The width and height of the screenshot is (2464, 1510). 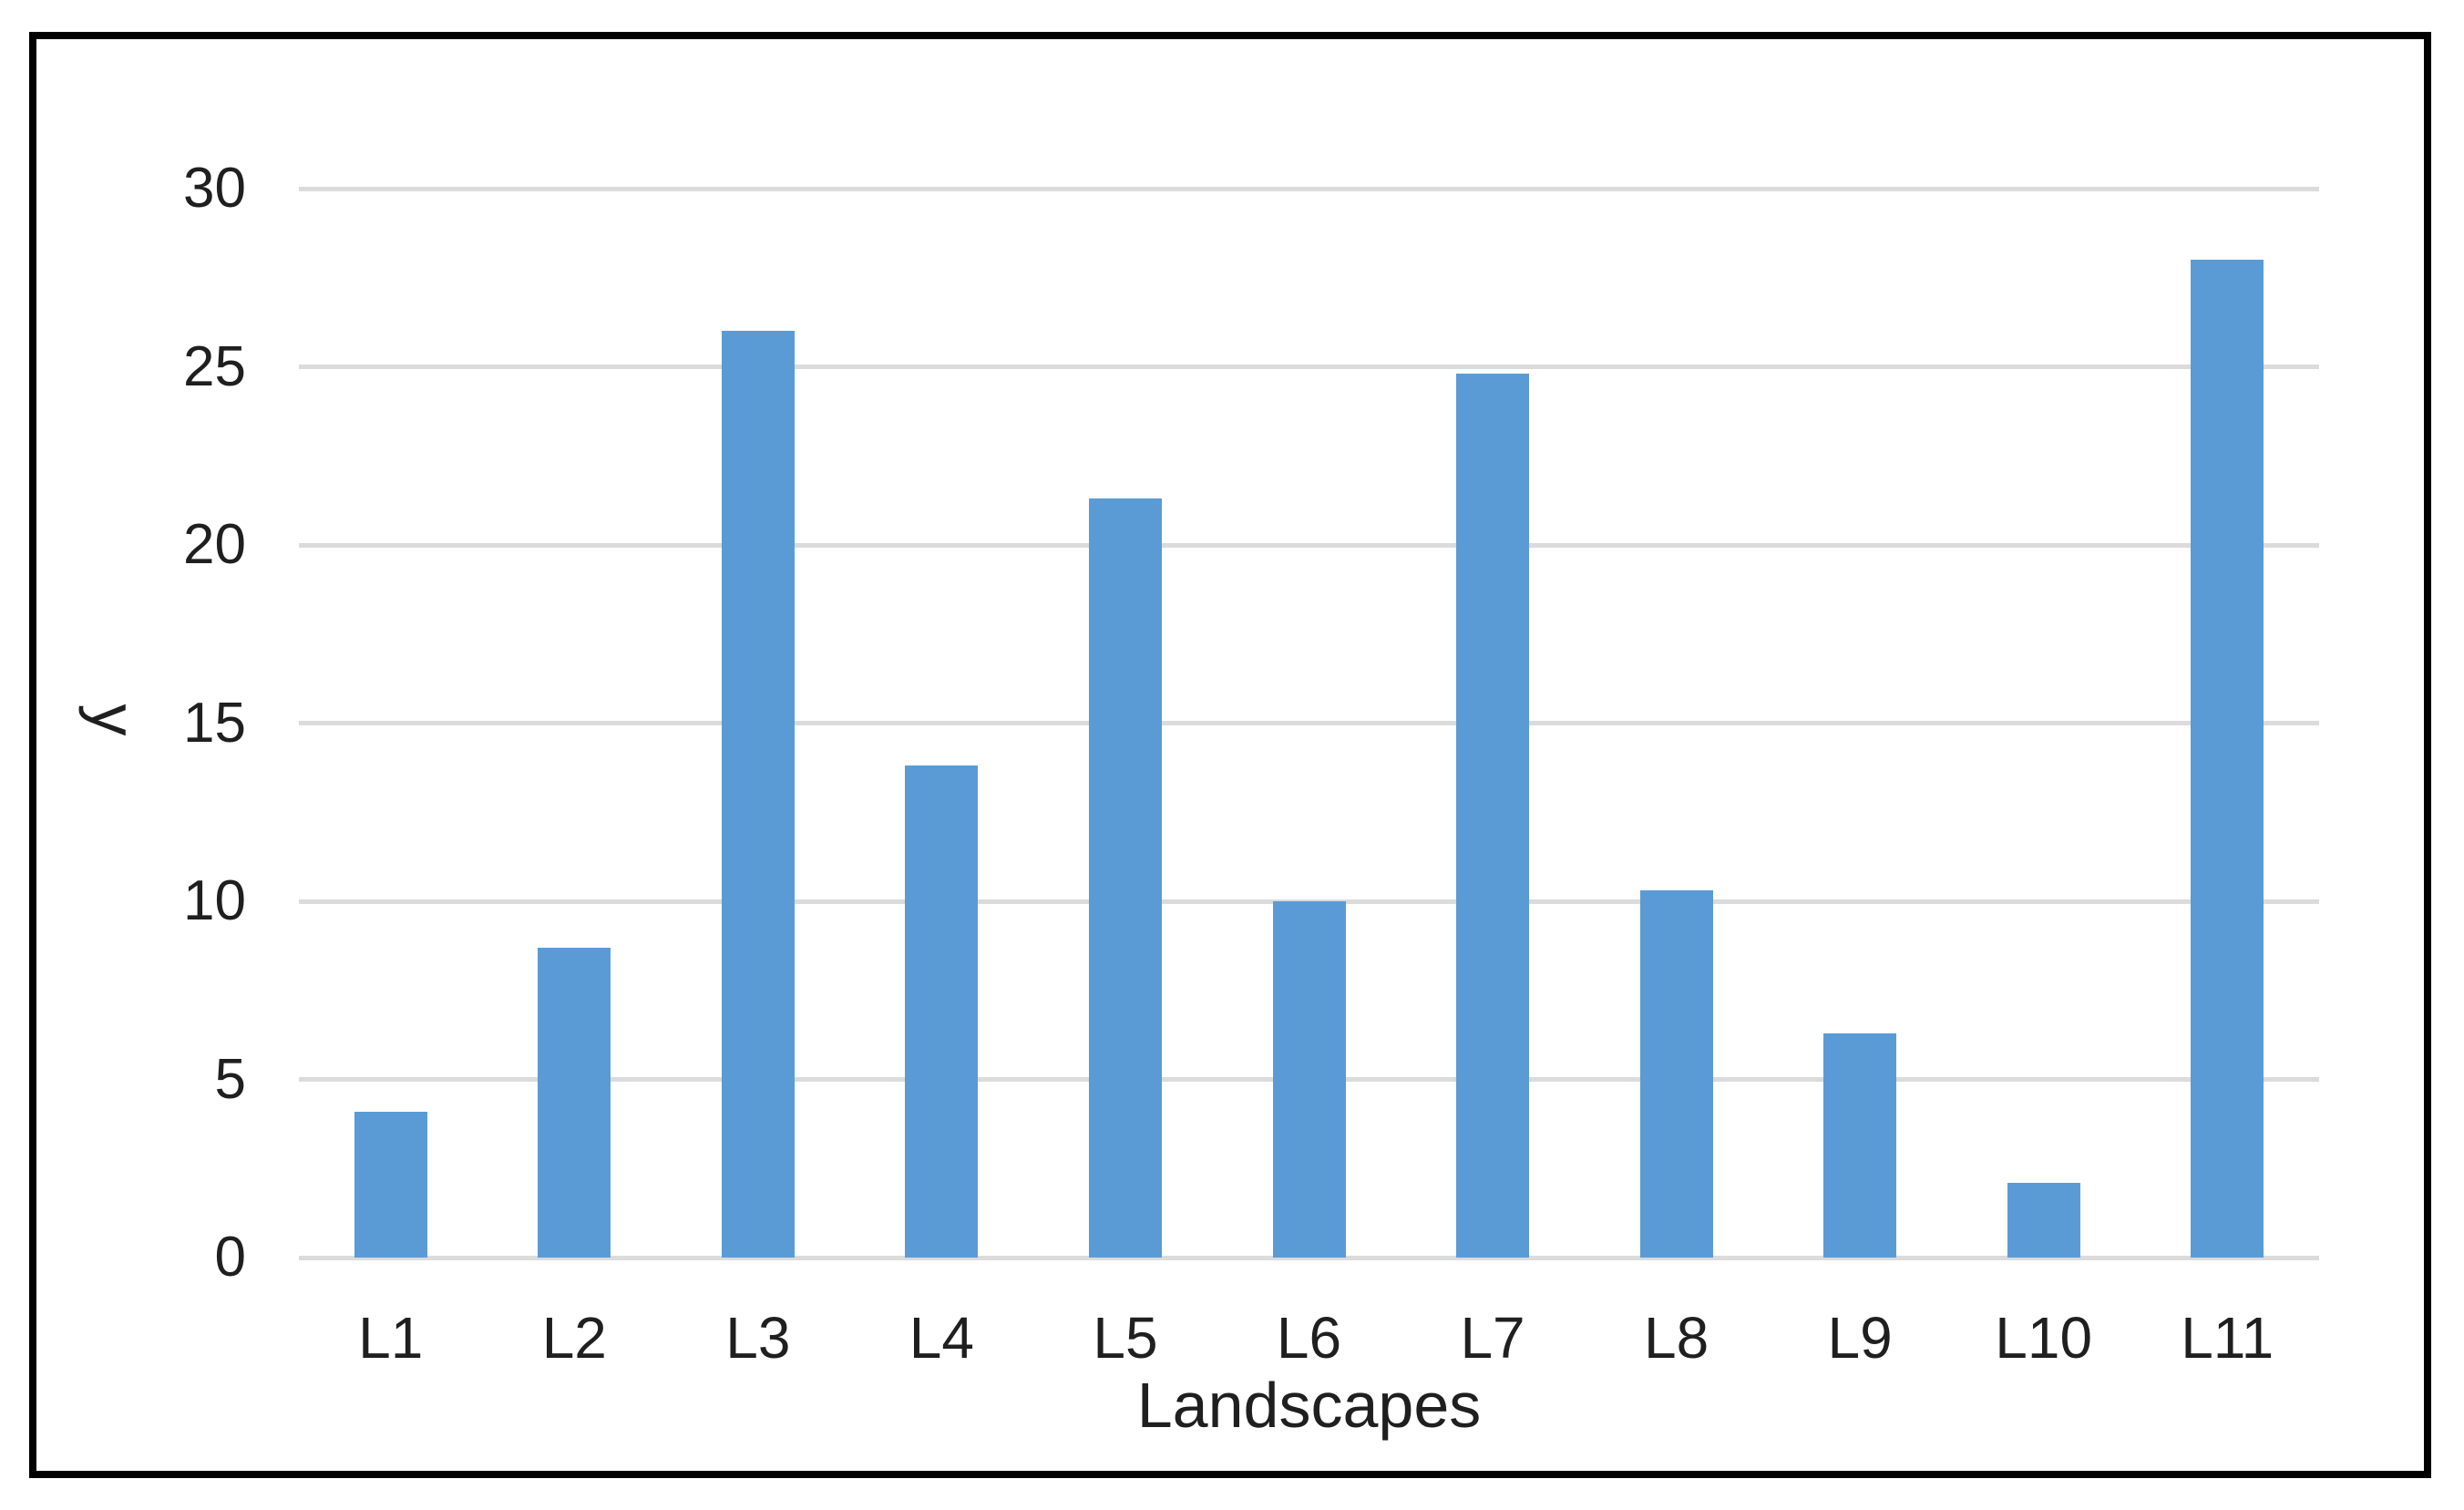 I want to click on bar-L1, so click(x=390, y=1184).